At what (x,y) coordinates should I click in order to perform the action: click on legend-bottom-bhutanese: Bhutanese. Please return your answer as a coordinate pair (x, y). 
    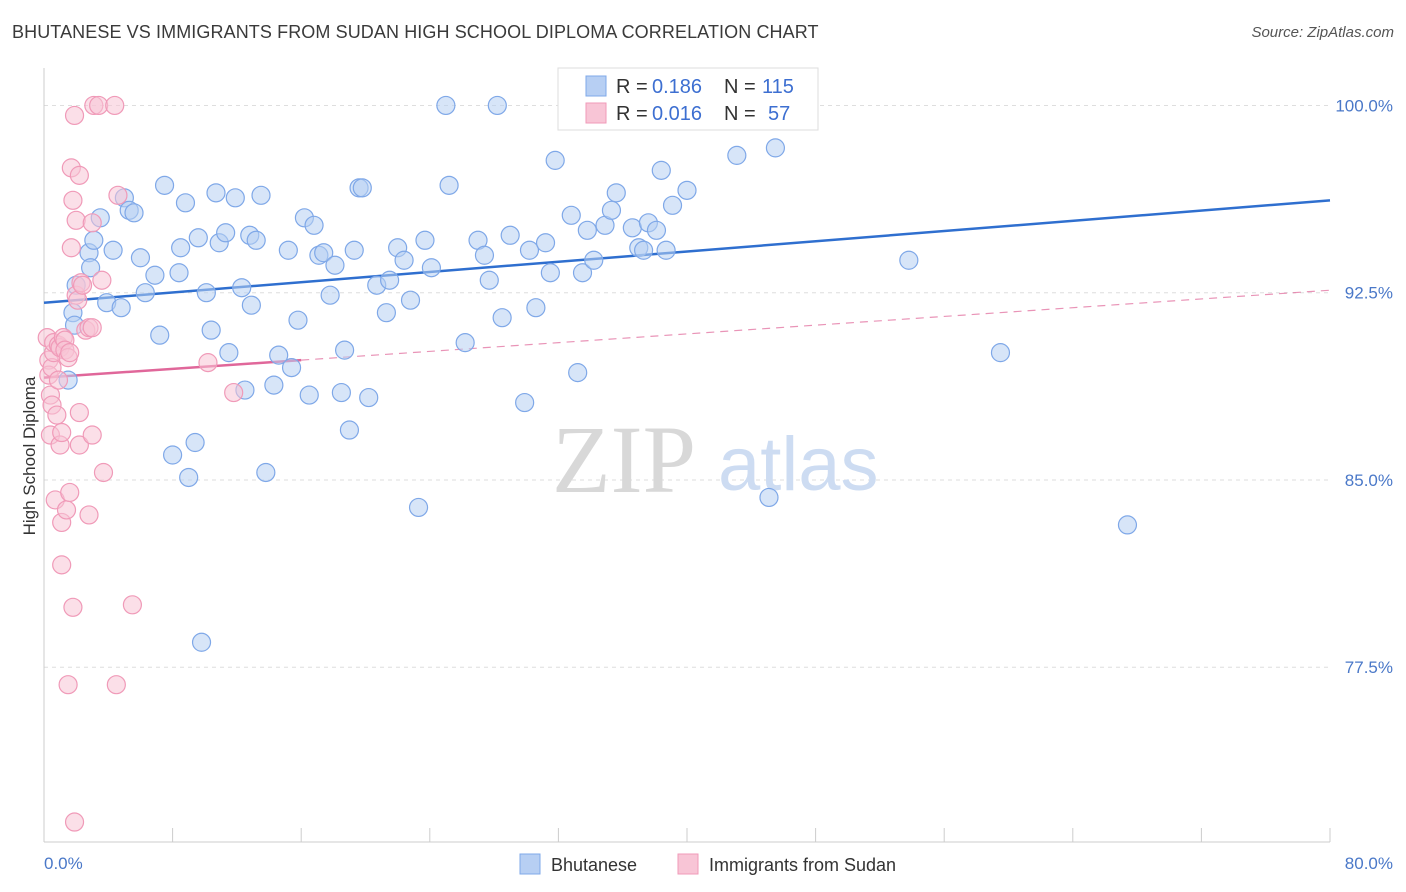
    Looking at the image, I should click on (594, 865).